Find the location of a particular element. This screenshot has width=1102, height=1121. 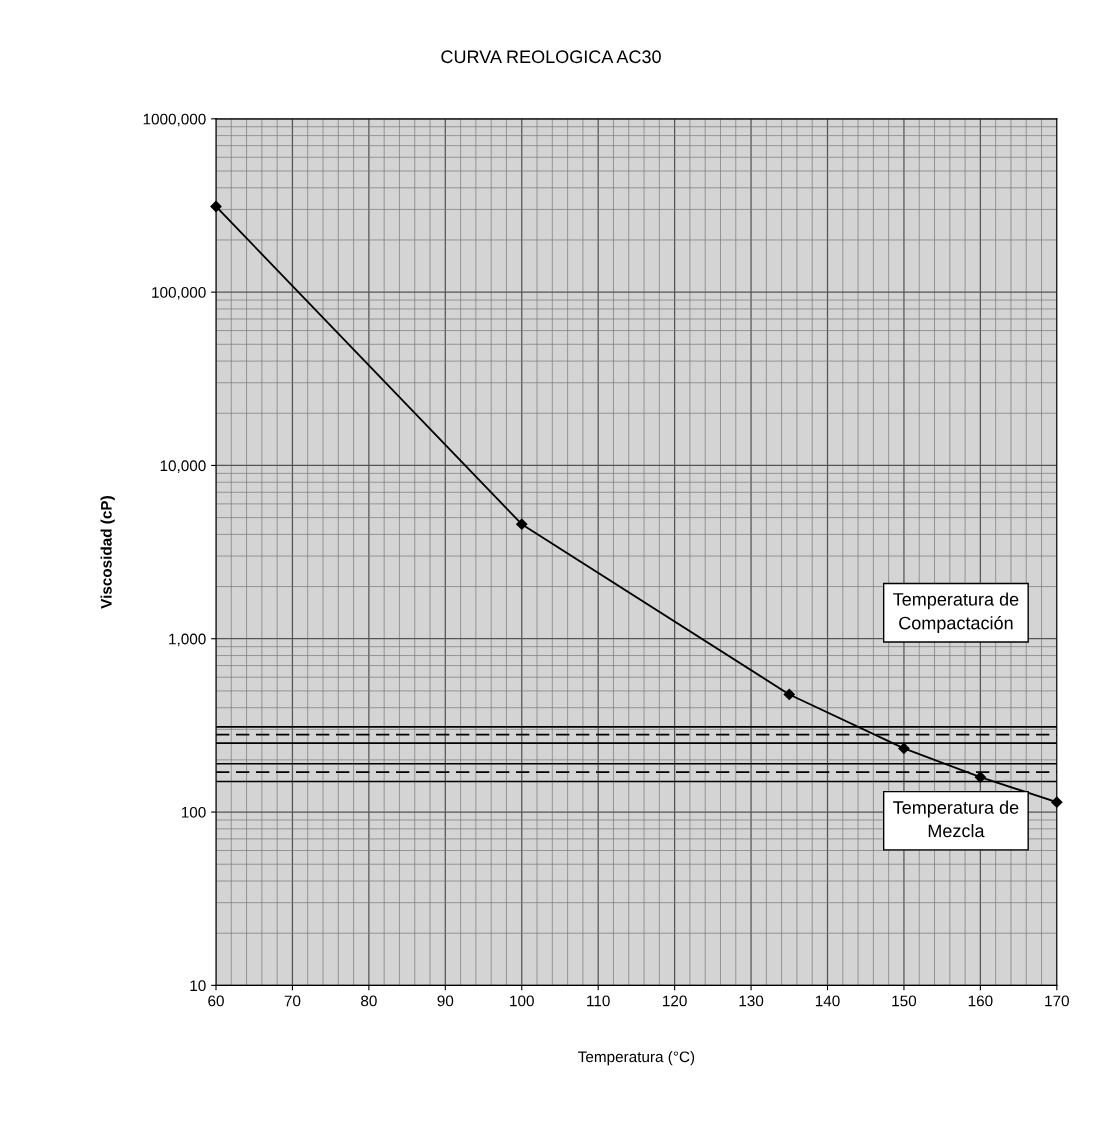

y-axis-title: Viscosidad (cP) is located at coordinates (107, 552).